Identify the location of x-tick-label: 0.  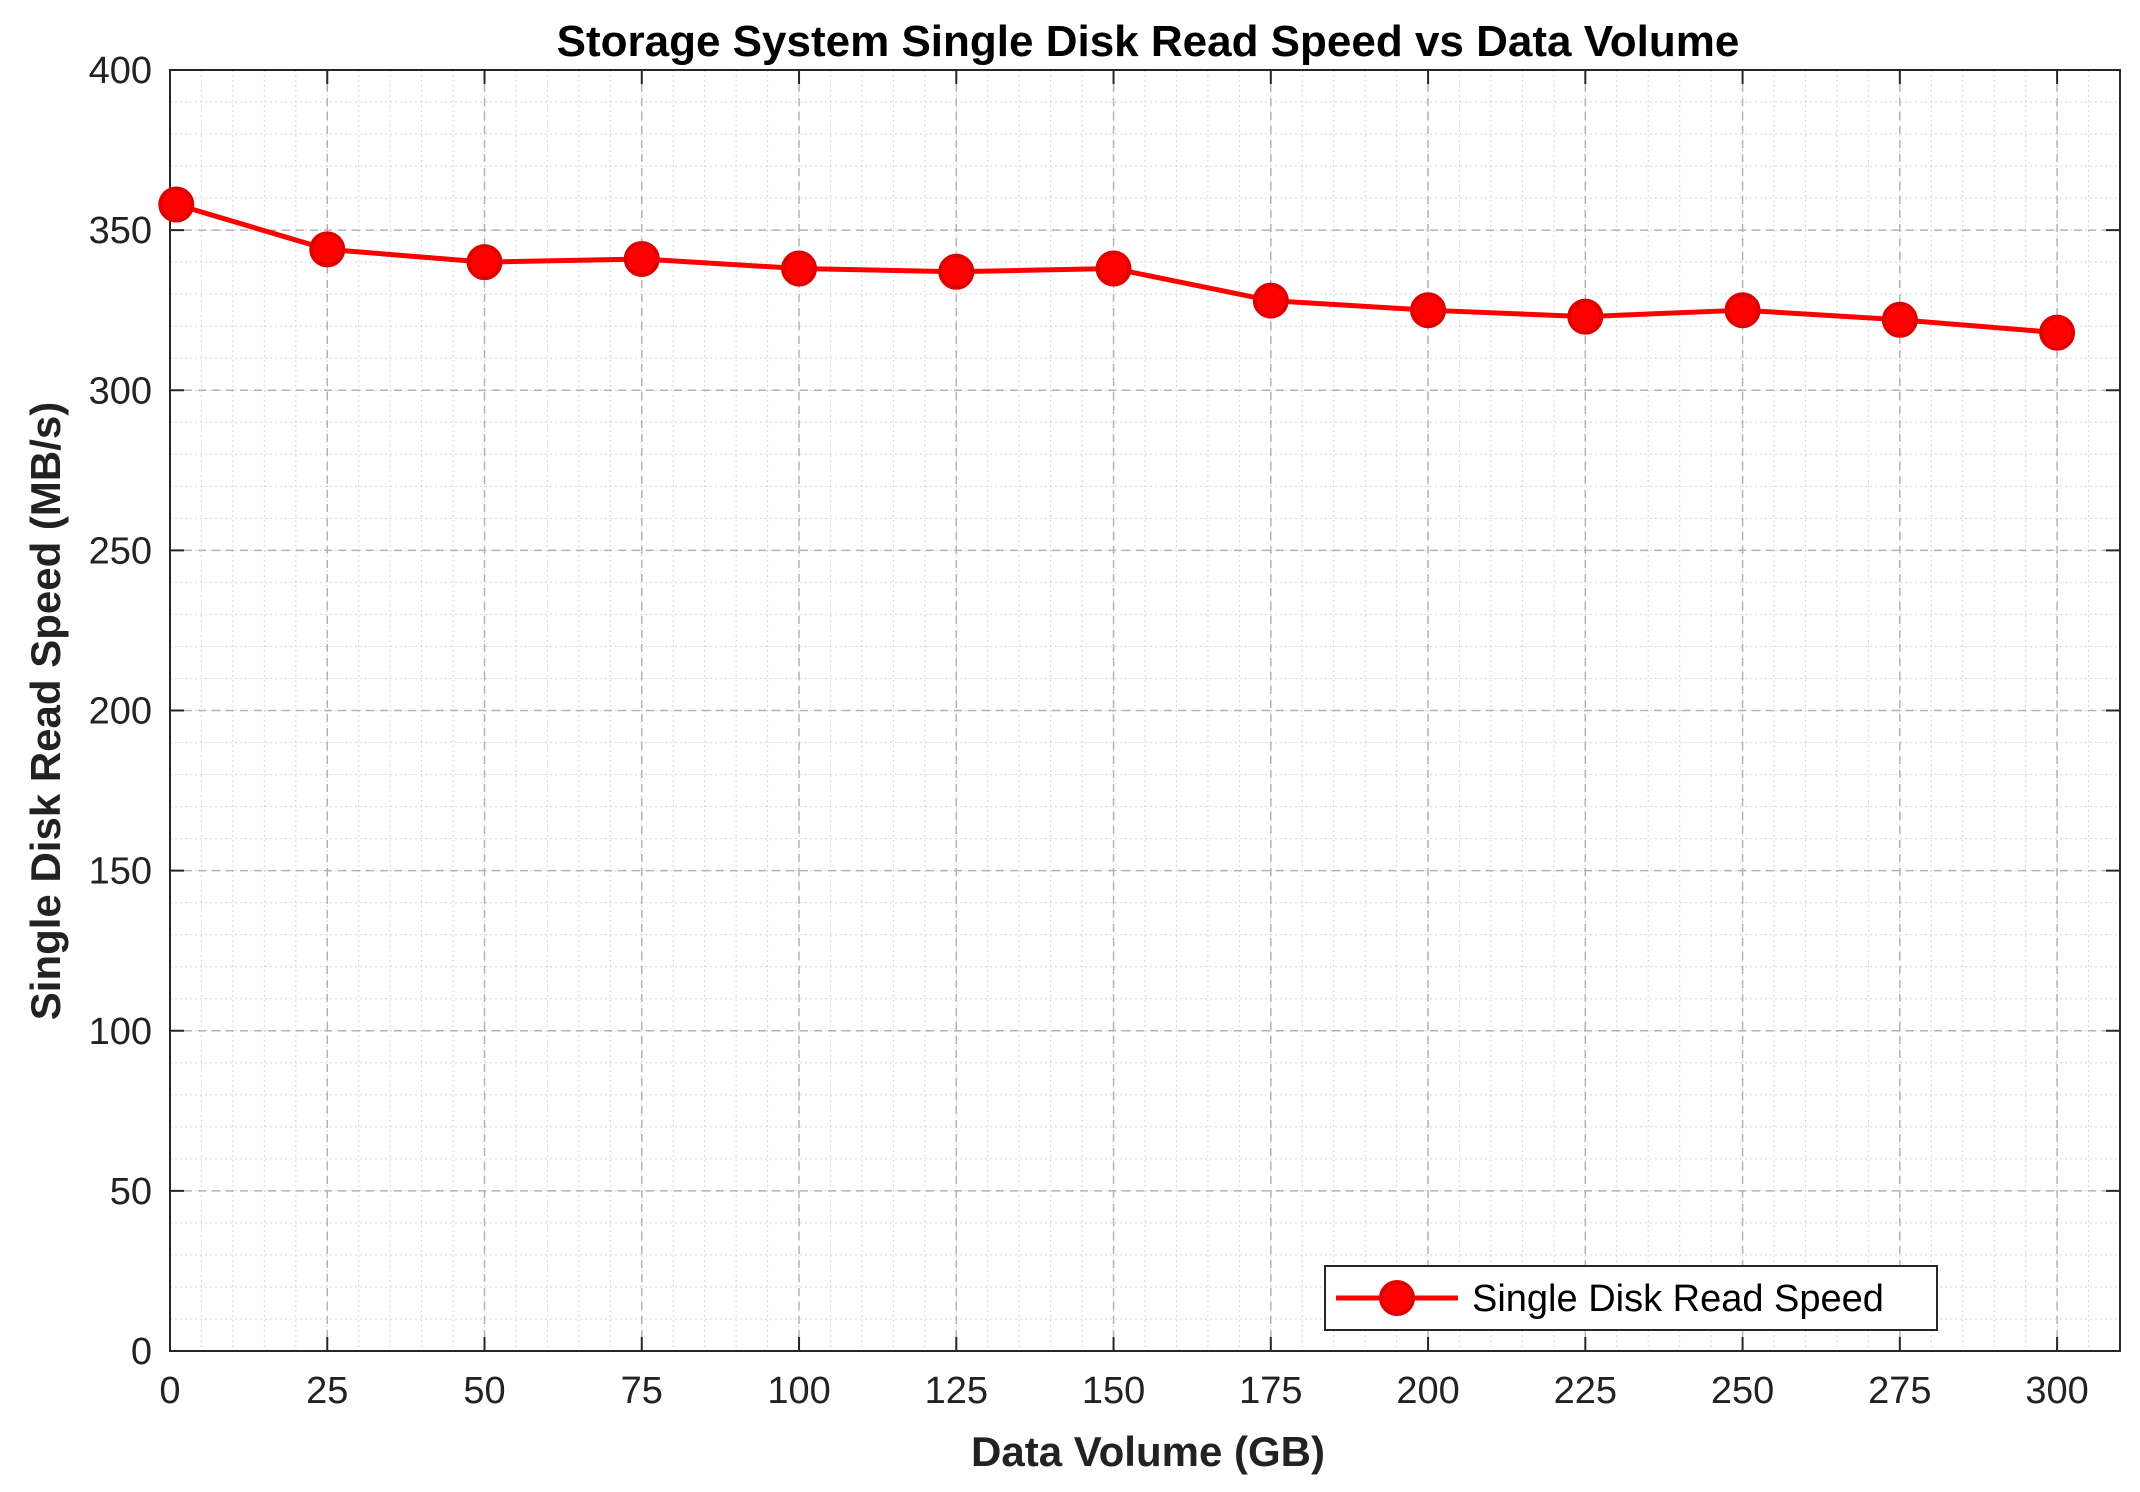
(169, 1391).